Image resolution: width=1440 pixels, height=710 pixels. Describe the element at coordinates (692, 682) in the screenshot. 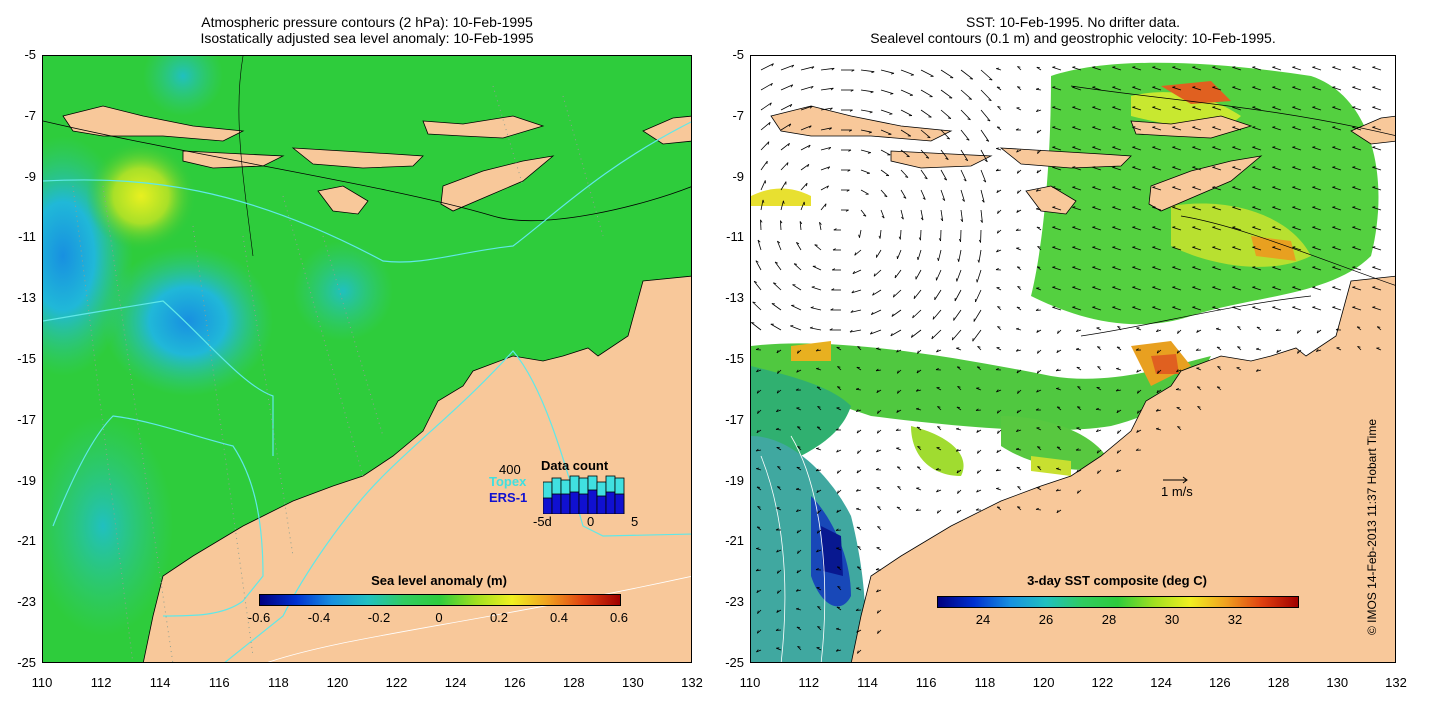

I see `x-tick-label: 132` at that location.